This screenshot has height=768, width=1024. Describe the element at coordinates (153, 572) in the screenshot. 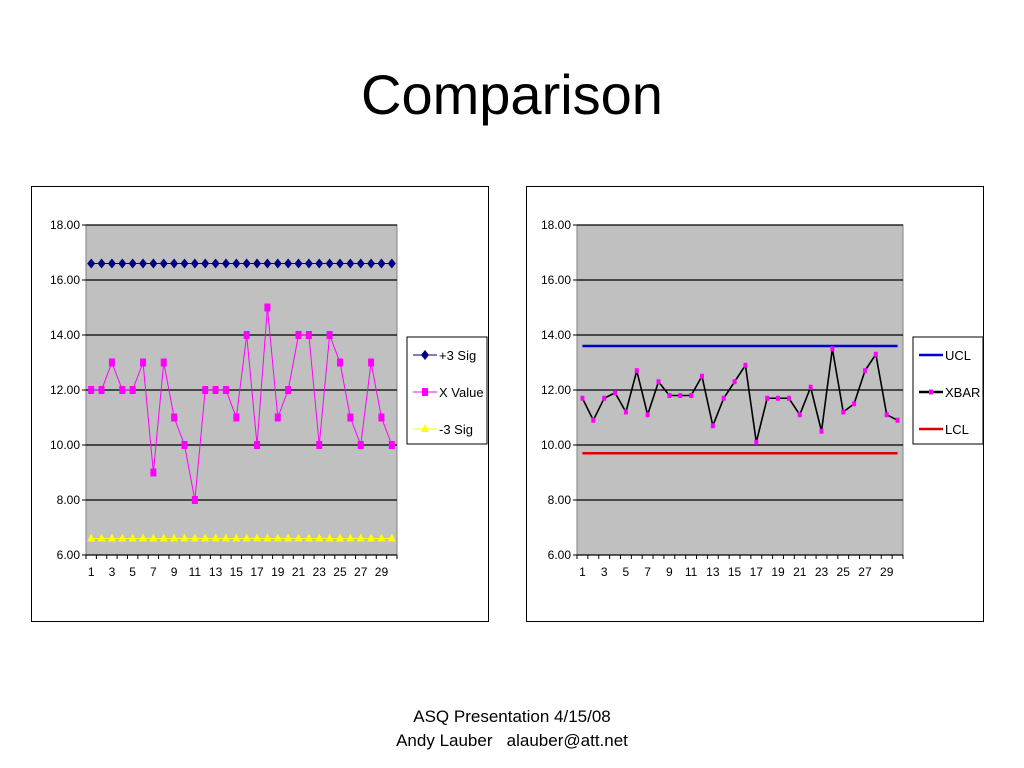

I see `left-chart-x-tick-label: 7` at that location.